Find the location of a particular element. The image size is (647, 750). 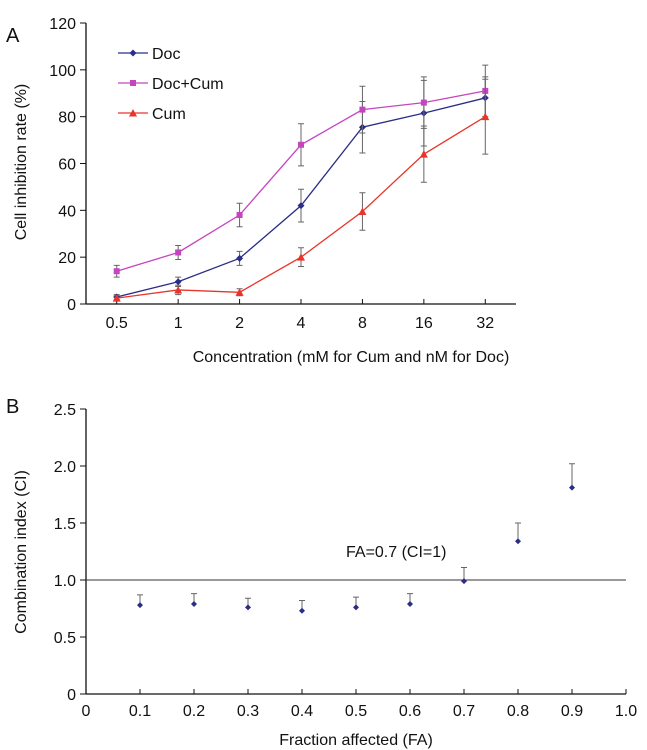

panel-b-x-axis: 0 0.1 0.2 0.3 0.4 0.5 0.6 0.7 0.8 0.9 1.0 is located at coordinates (359, 704).